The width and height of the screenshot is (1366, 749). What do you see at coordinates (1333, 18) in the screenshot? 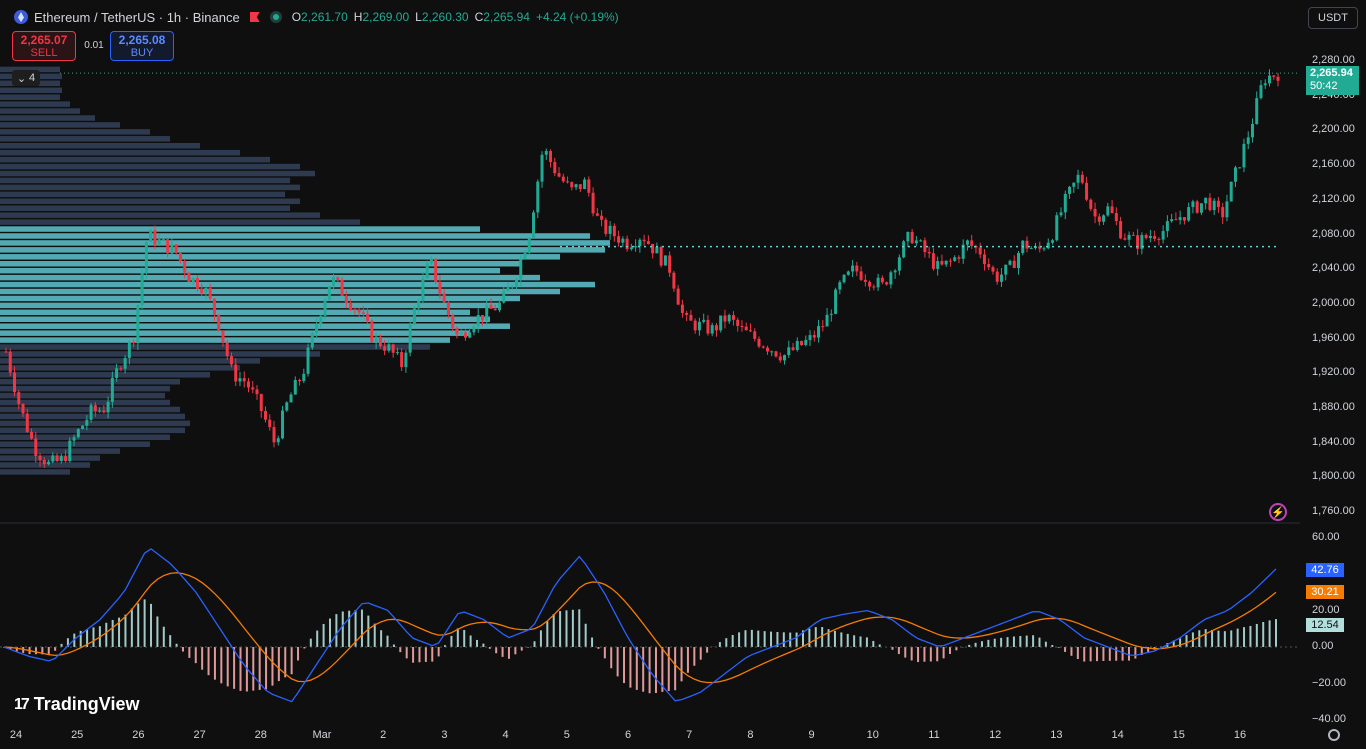
I see `currency-selector: USDT` at bounding box center [1333, 18].